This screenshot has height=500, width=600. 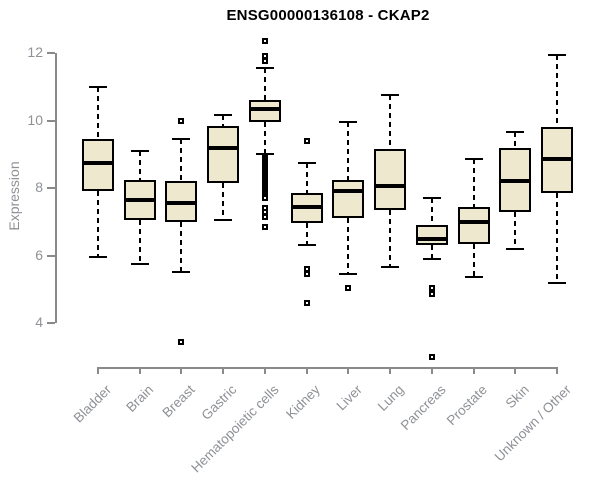 I want to click on y-tick-label: 12, so click(x=35, y=52).